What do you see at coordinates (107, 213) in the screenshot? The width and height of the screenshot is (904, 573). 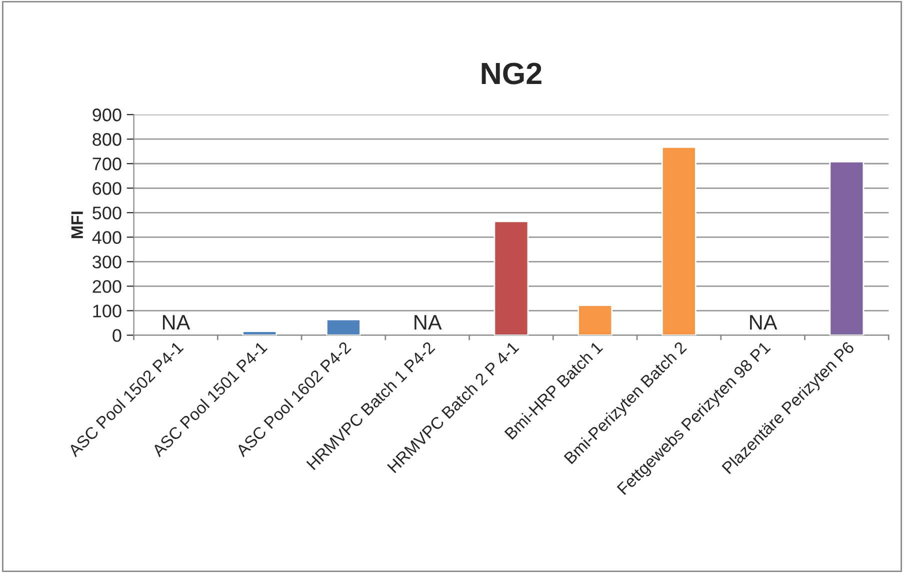 I see `y-tick-label: 500` at bounding box center [107, 213].